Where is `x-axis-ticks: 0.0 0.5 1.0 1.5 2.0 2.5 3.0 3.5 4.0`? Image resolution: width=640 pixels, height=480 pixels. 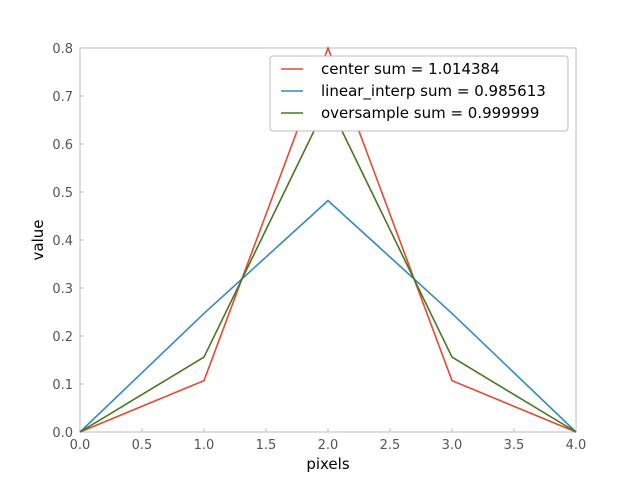
x-axis-ticks: 0.0 0.5 1.0 1.5 2.0 2.5 3.0 3.5 4.0 is located at coordinates (328, 440).